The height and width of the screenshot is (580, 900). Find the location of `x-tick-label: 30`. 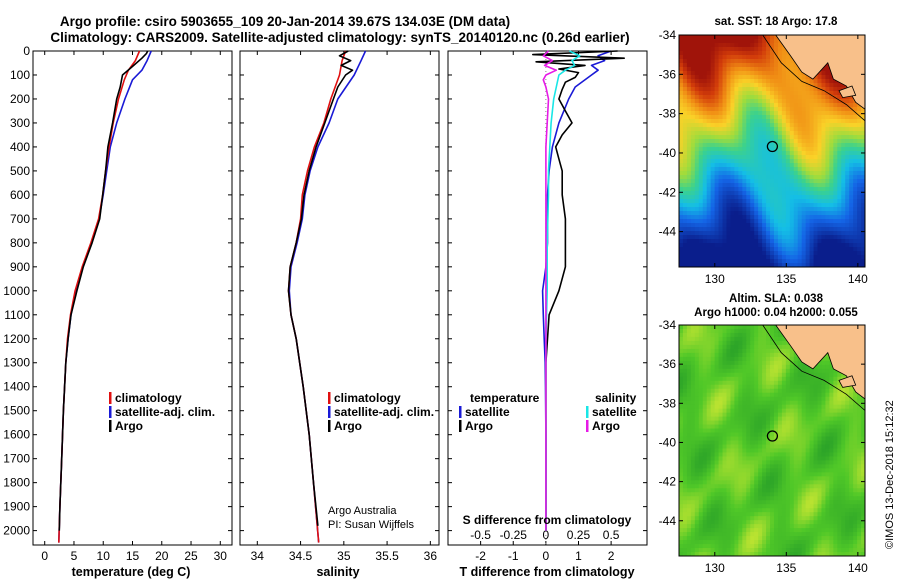

x-tick-label: 30 is located at coordinates (221, 556).